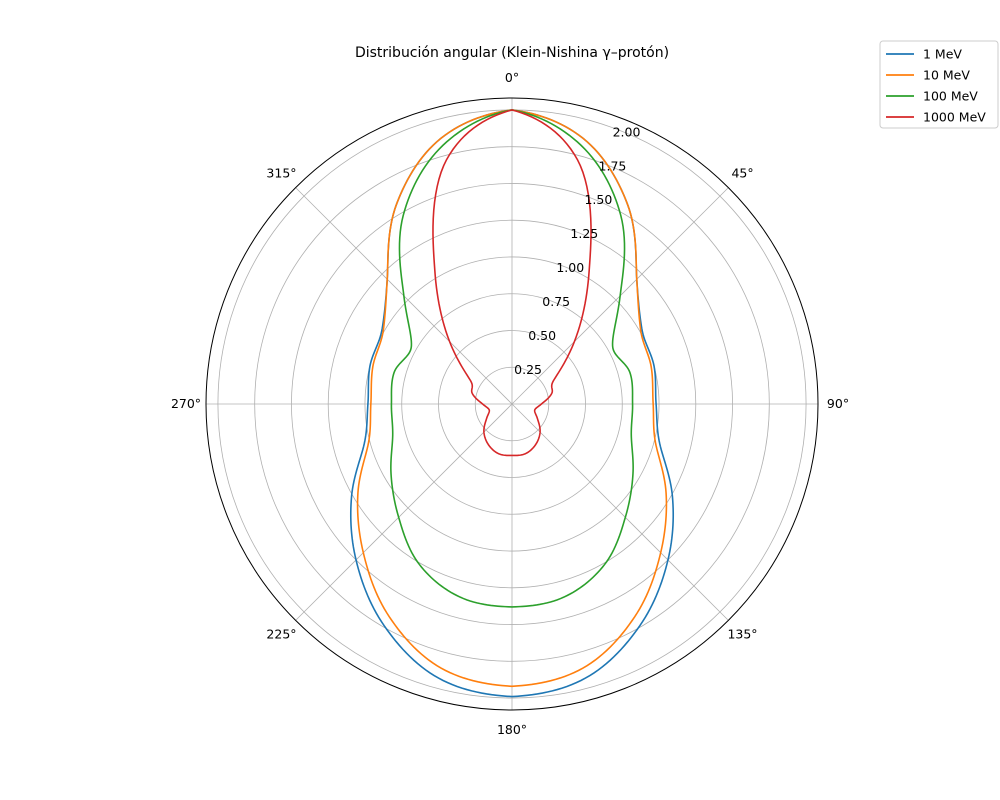 This screenshot has height=800, width=1000. What do you see at coordinates (954, 117) in the screenshot?
I see `legend-label-4: 1000 MeV` at bounding box center [954, 117].